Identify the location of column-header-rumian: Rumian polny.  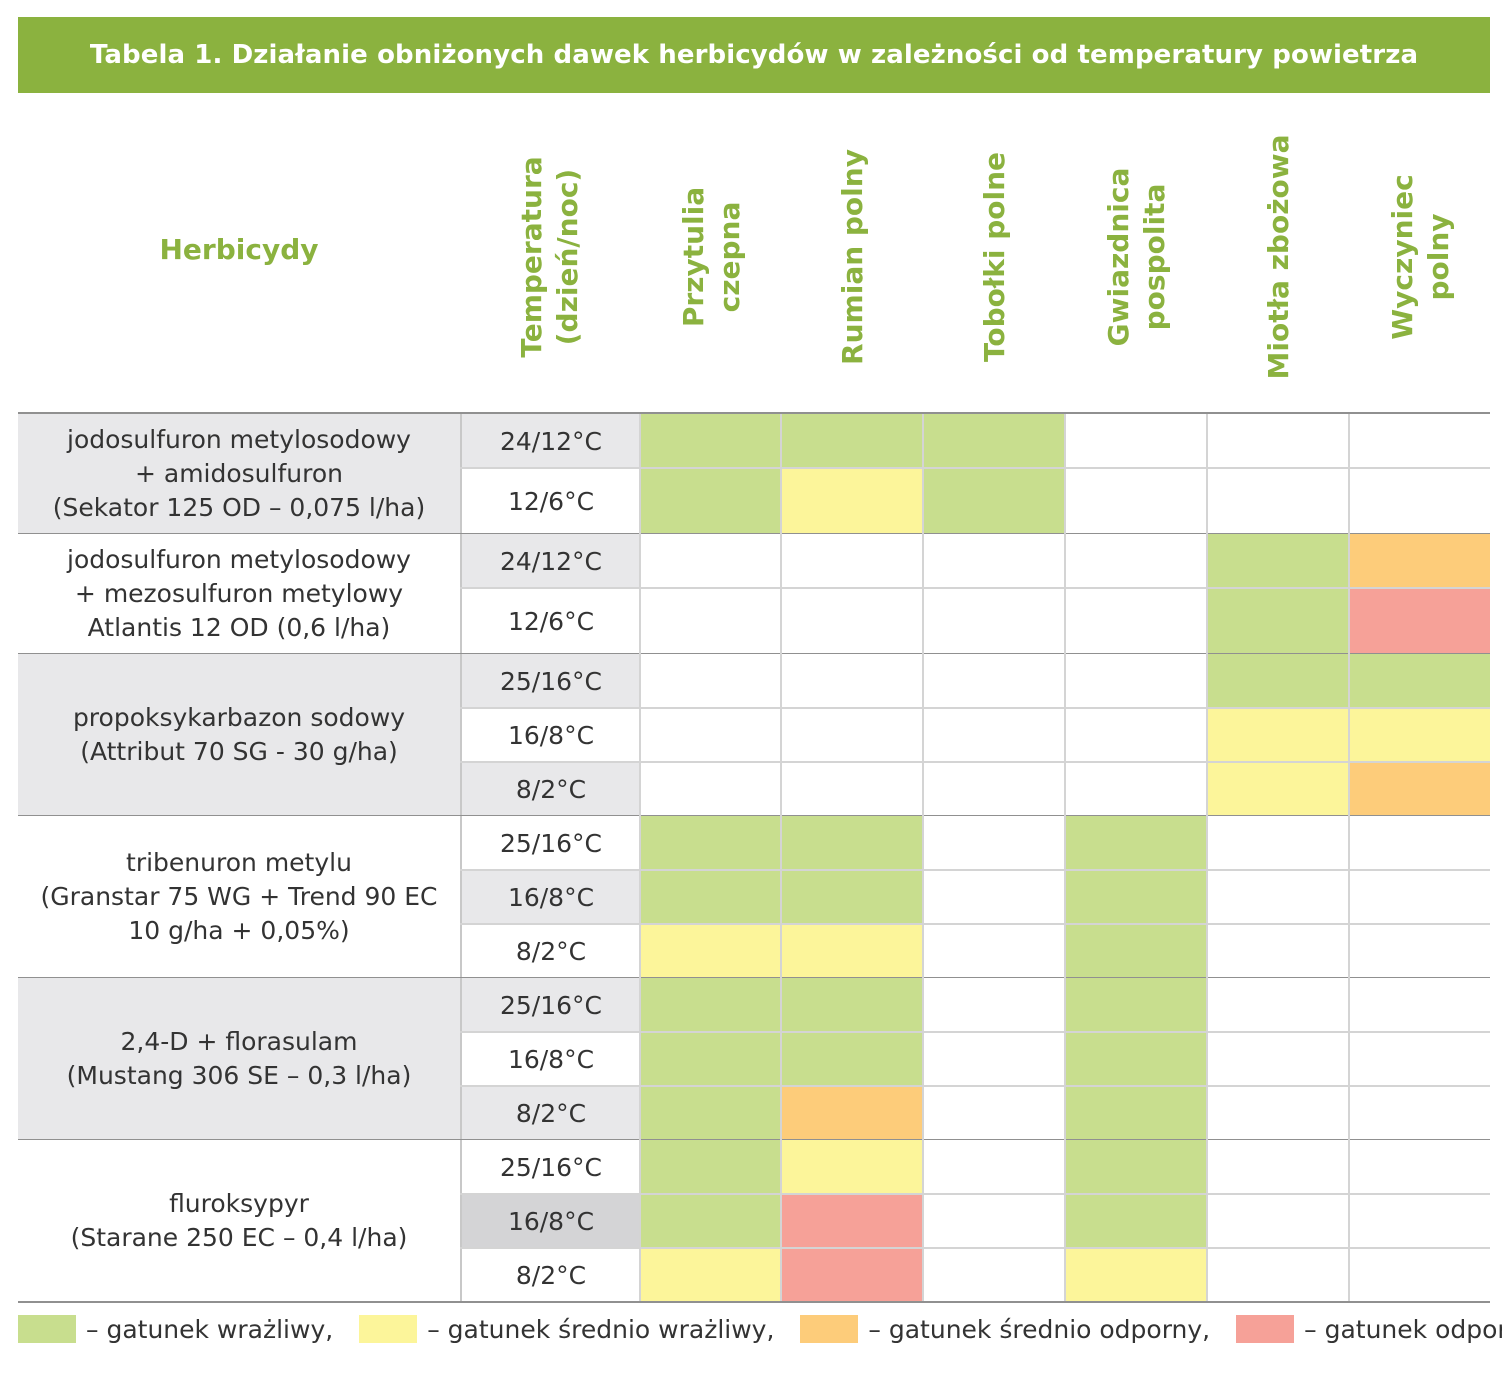
(852, 257).